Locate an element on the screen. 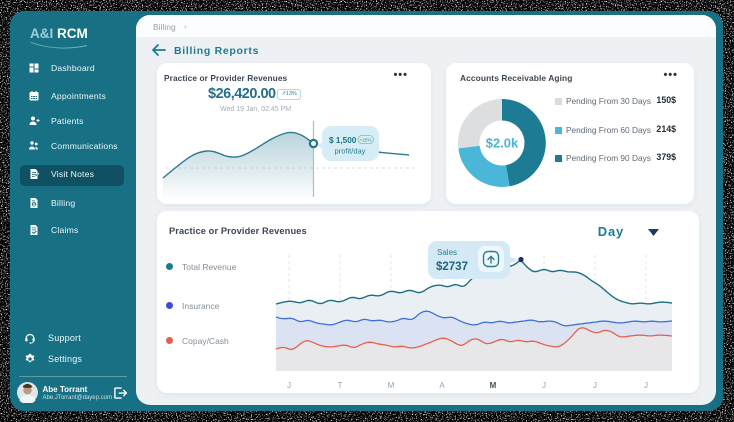 This screenshot has height=422, width=734. svg-text: A is located at coordinates (442, 385).